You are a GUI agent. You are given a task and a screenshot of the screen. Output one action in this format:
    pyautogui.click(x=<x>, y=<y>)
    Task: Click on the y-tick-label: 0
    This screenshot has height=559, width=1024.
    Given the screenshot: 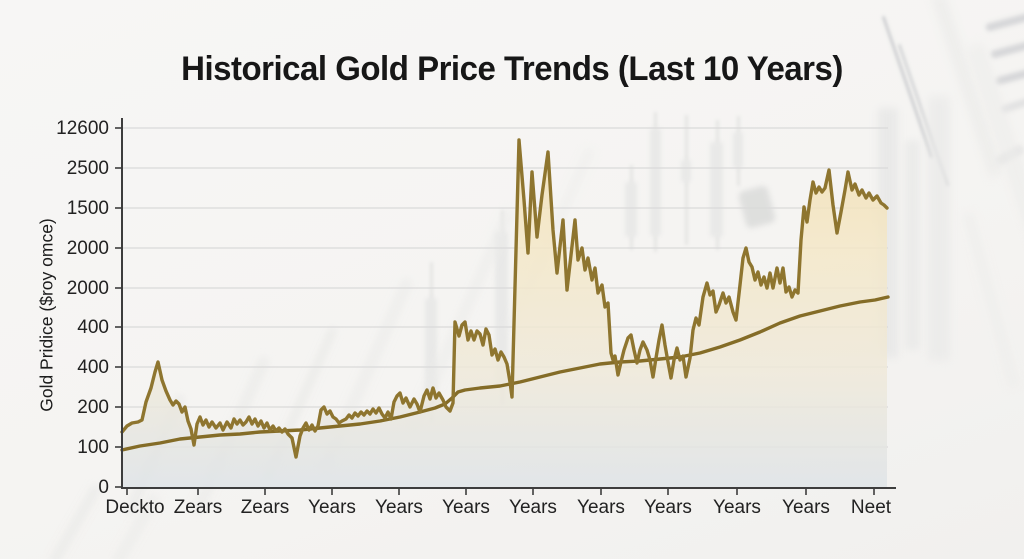 What is the action you would take?
    pyautogui.click(x=103, y=487)
    